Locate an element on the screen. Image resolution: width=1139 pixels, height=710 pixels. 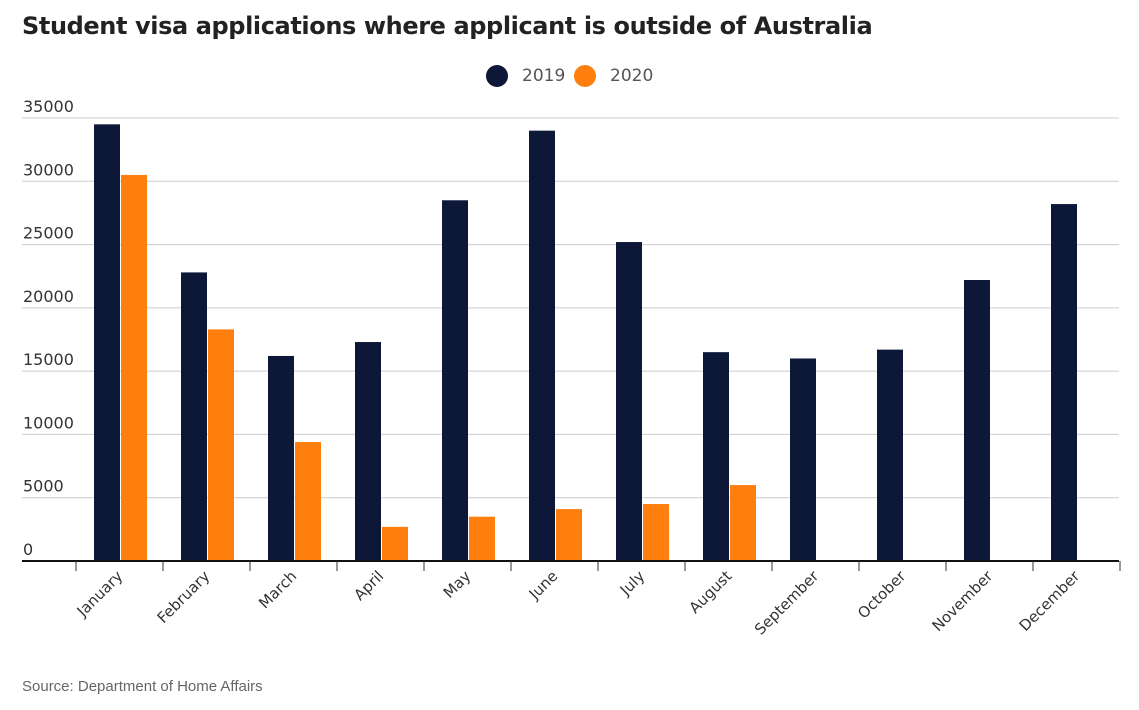
x-tick-label-july: July is located at coordinates (632, 583).